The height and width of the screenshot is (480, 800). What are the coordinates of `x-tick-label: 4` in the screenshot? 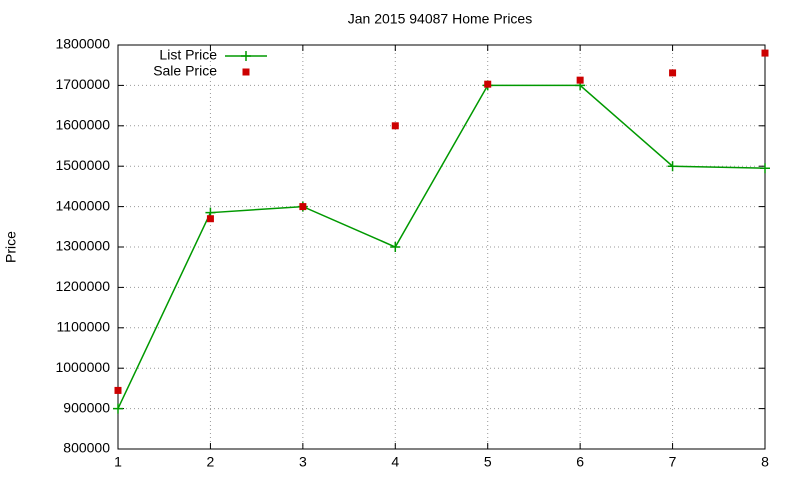 It's located at (395, 462).